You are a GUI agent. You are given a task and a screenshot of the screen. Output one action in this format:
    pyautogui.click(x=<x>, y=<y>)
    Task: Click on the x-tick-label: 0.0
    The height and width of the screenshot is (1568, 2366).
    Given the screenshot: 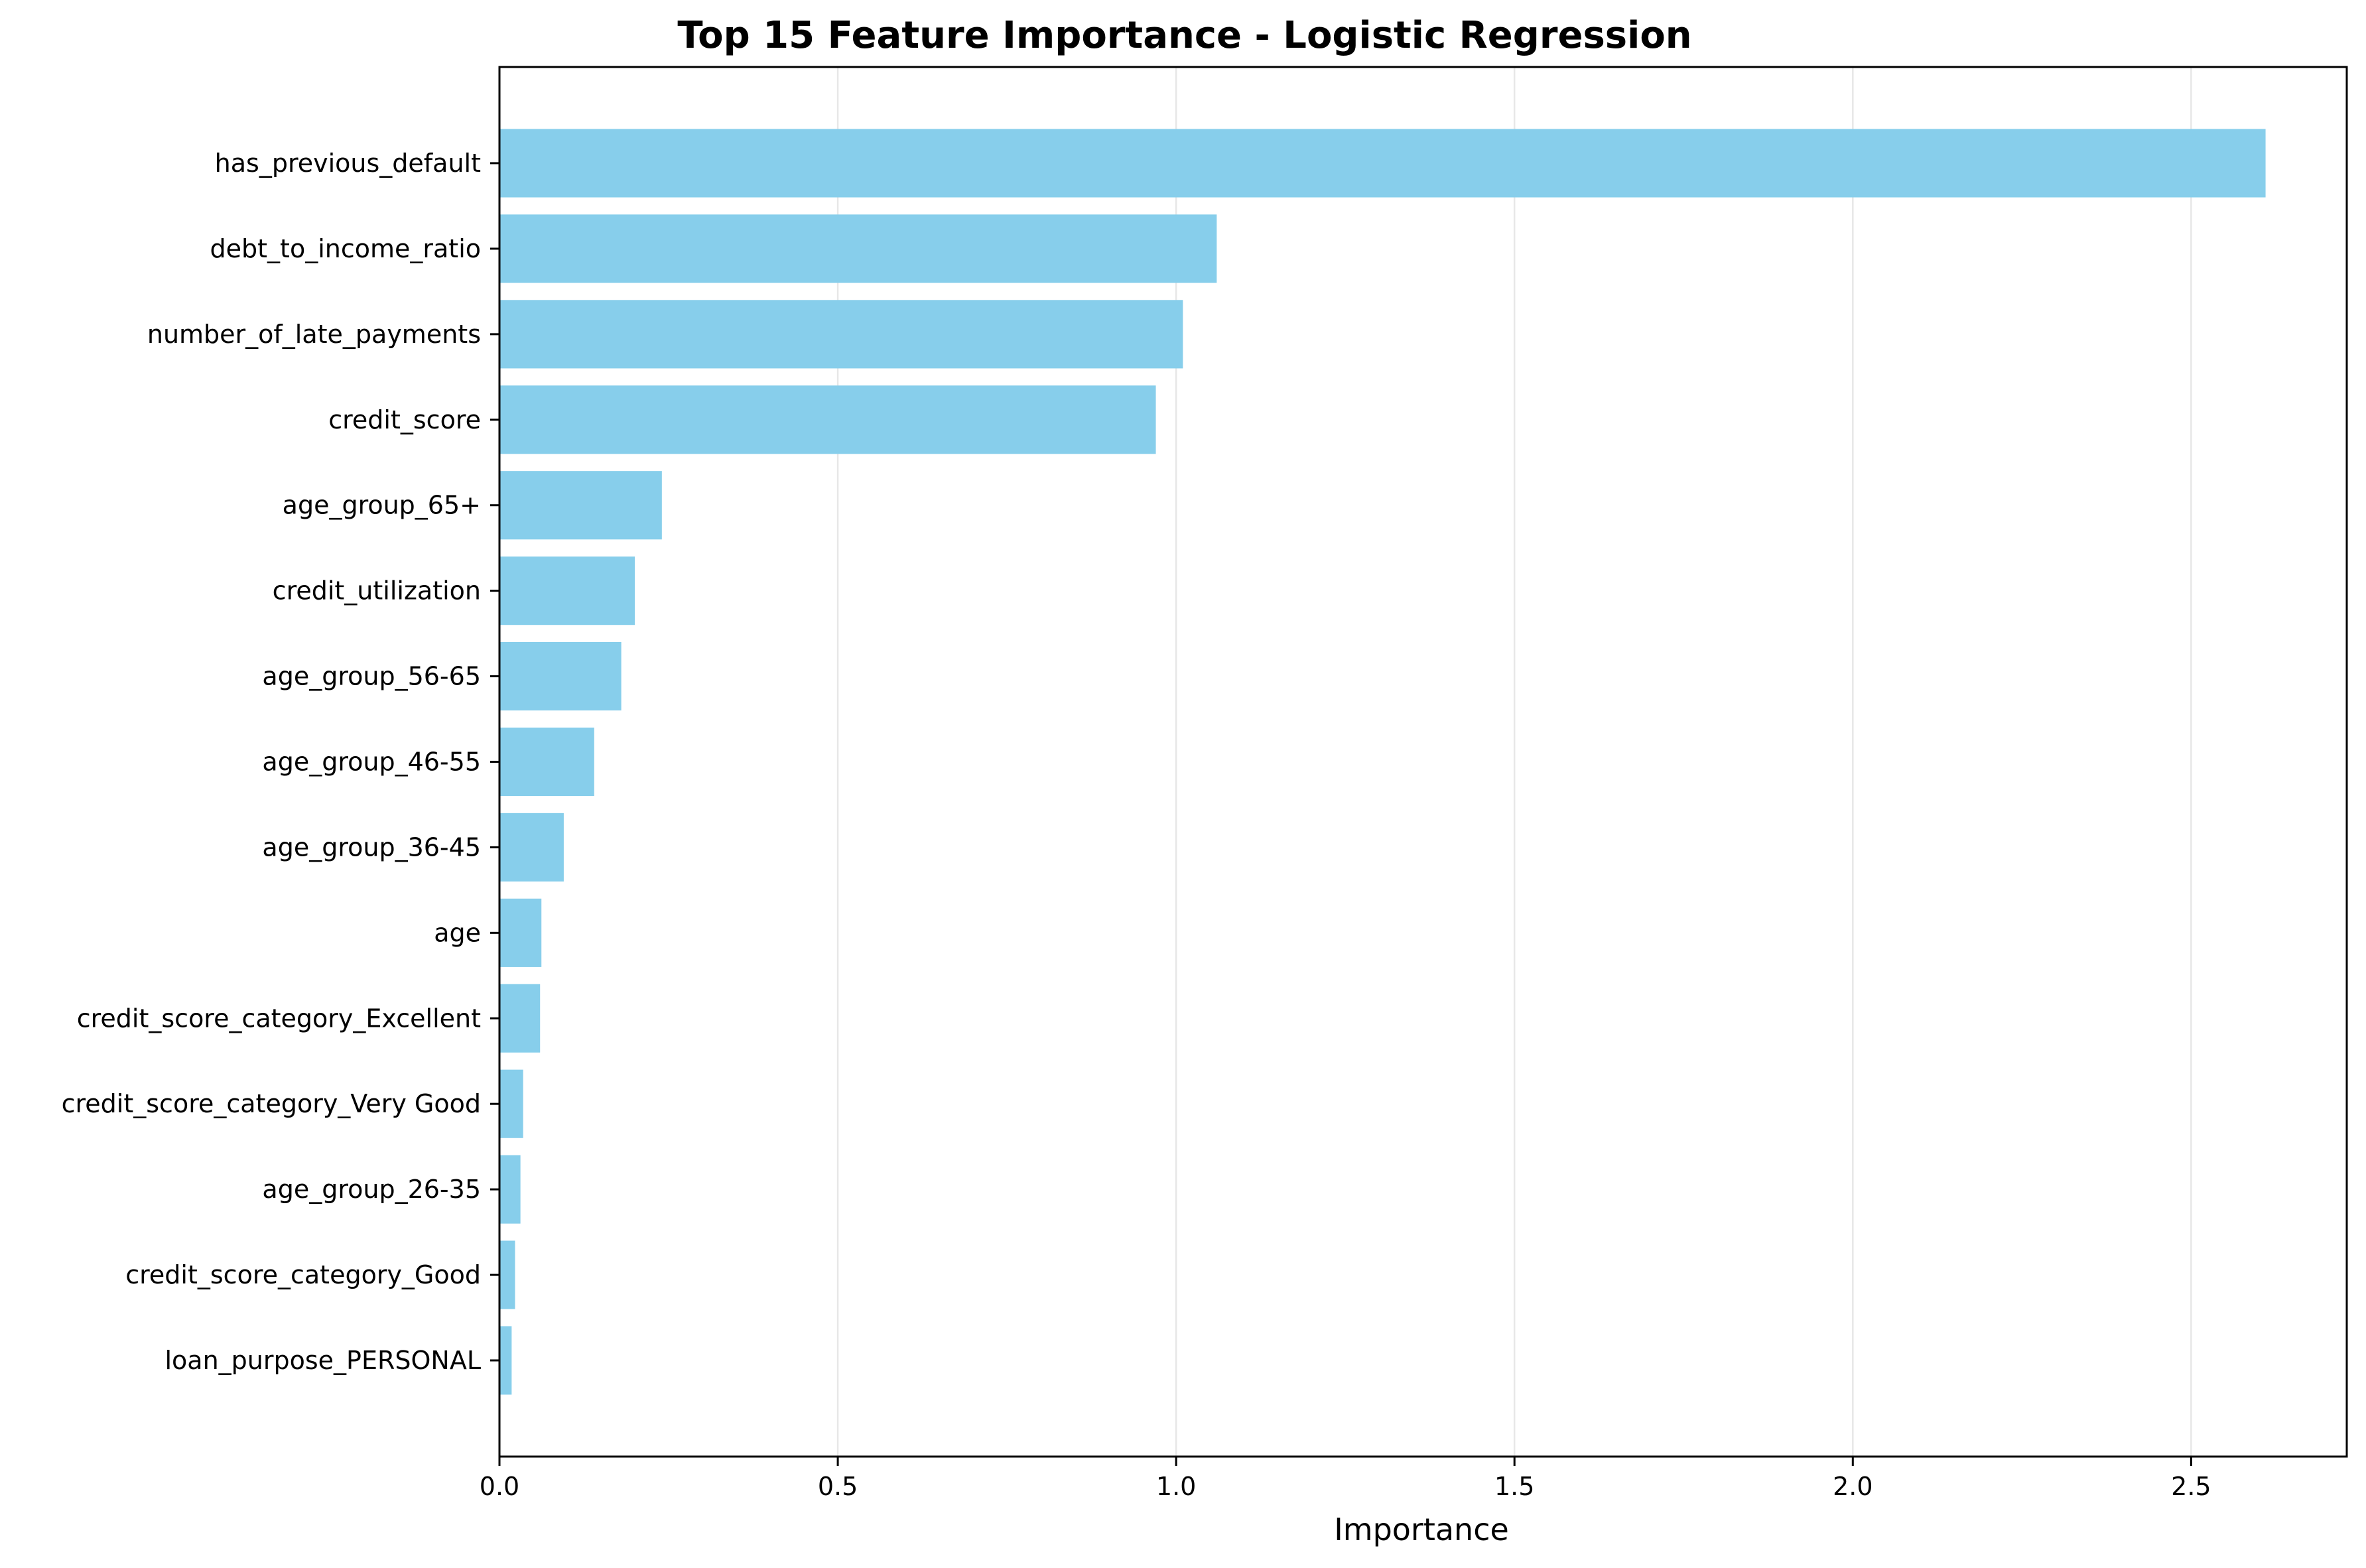 What is the action you would take?
    pyautogui.click(x=499, y=1487)
    